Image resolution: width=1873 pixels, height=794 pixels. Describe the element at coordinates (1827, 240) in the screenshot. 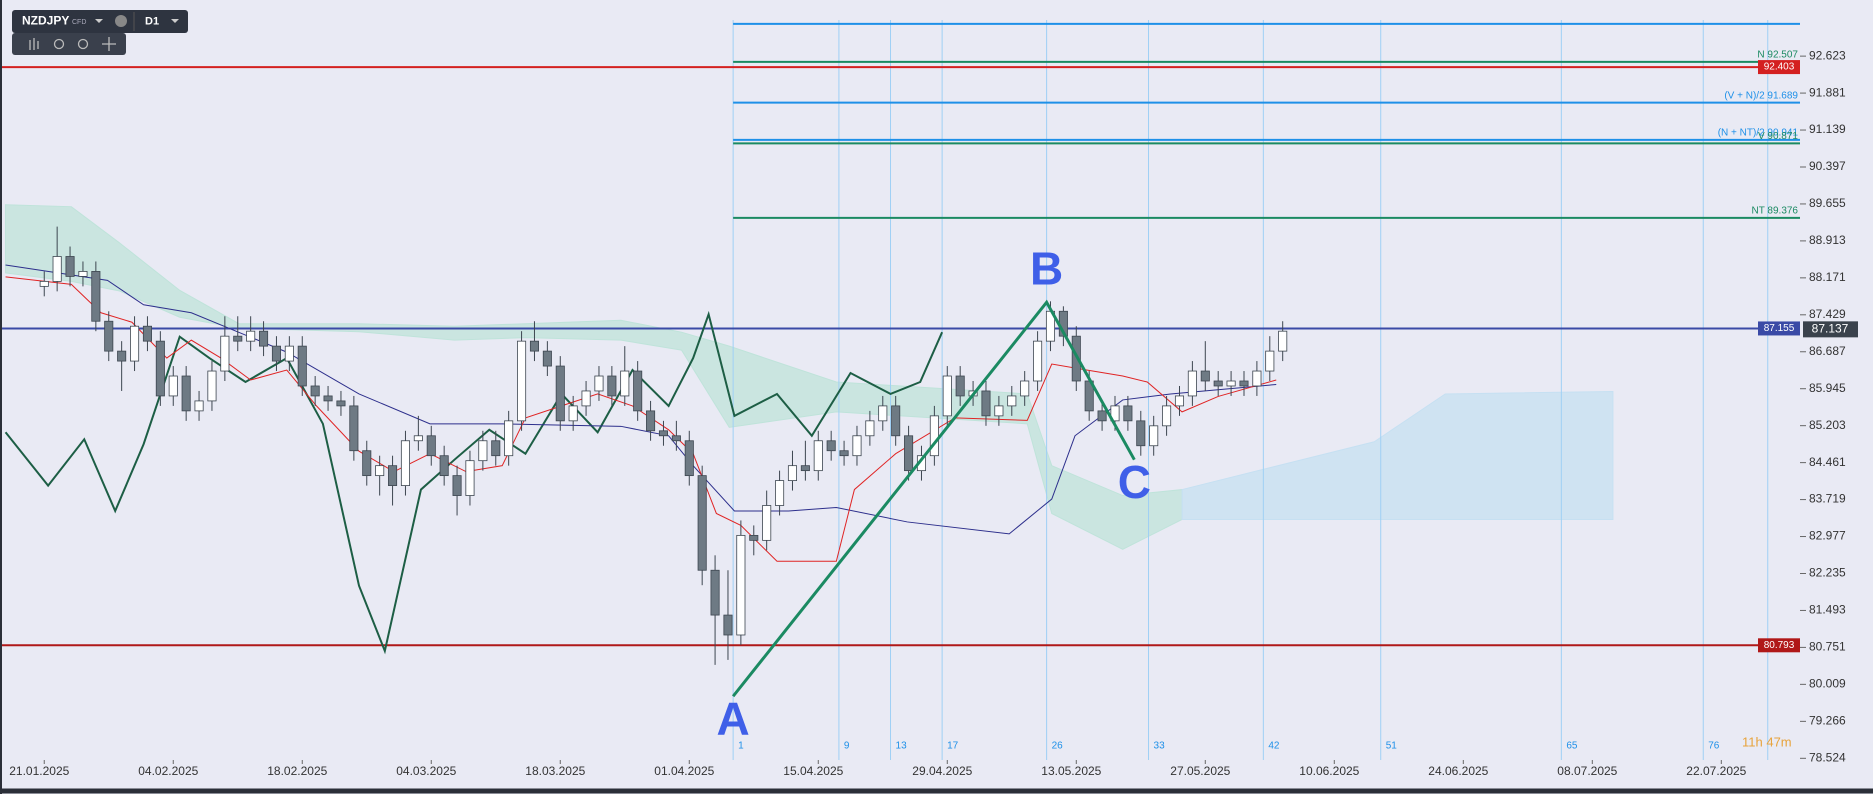

I see `y-tick-label: 88.913` at that location.